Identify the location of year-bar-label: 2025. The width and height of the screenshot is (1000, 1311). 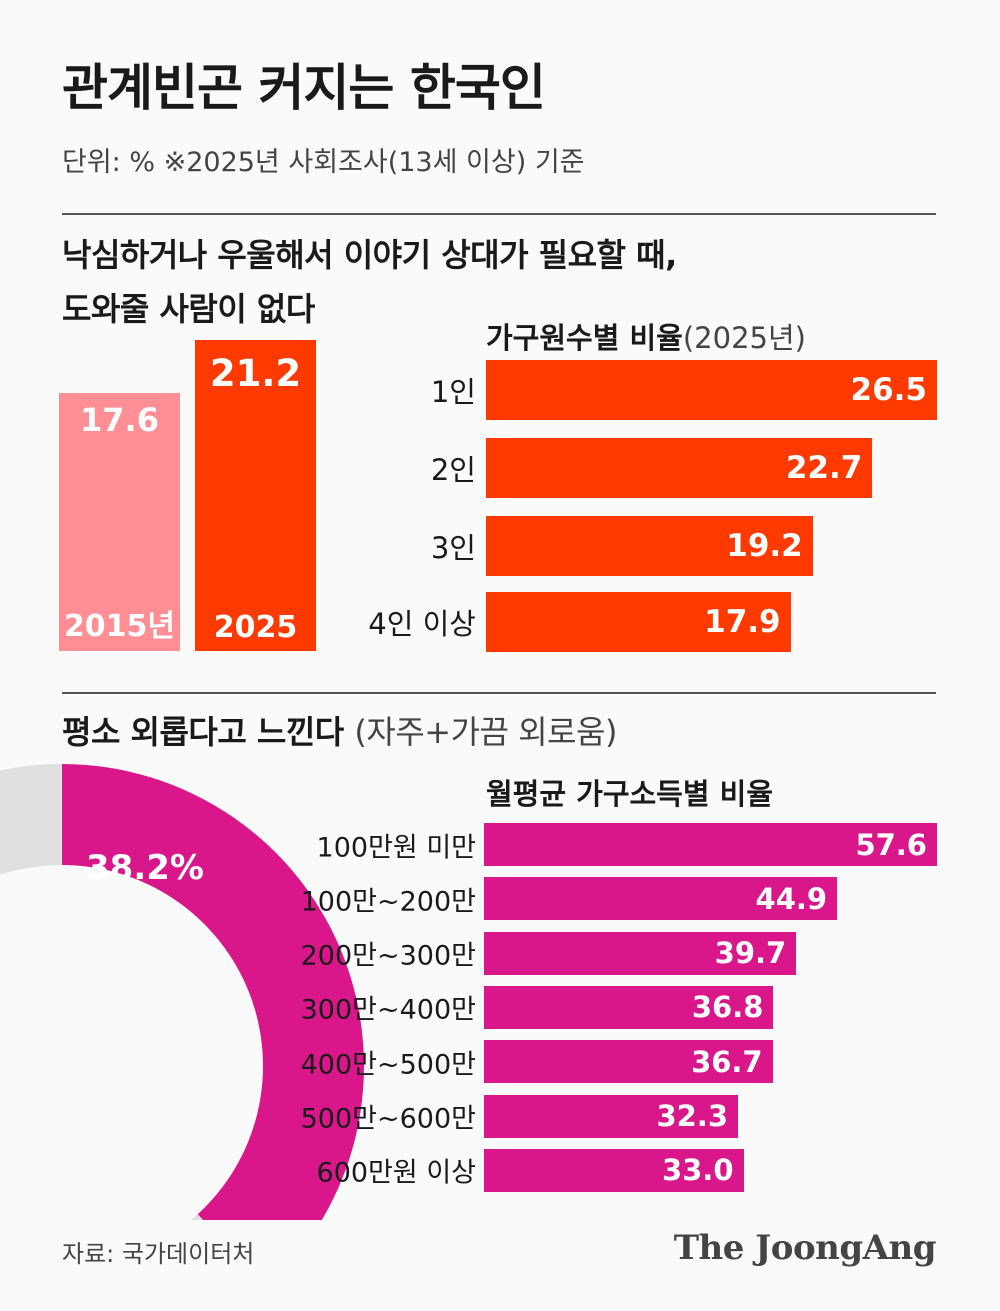
(255, 627).